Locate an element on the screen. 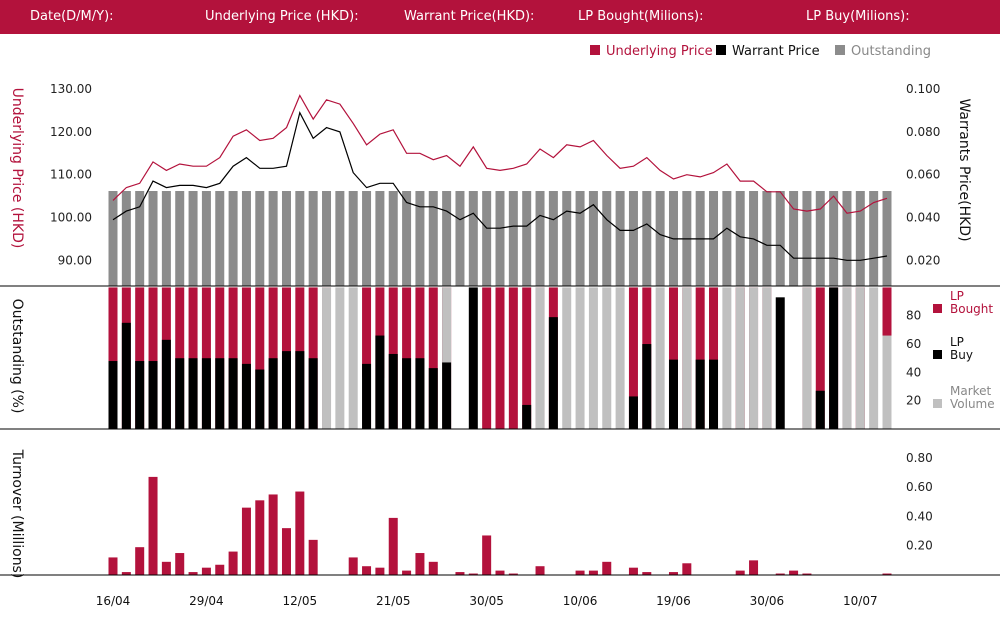 The height and width of the screenshot is (620, 1000). header-lp-bought-label: LP Bought(Milions): is located at coordinates (641, 16).